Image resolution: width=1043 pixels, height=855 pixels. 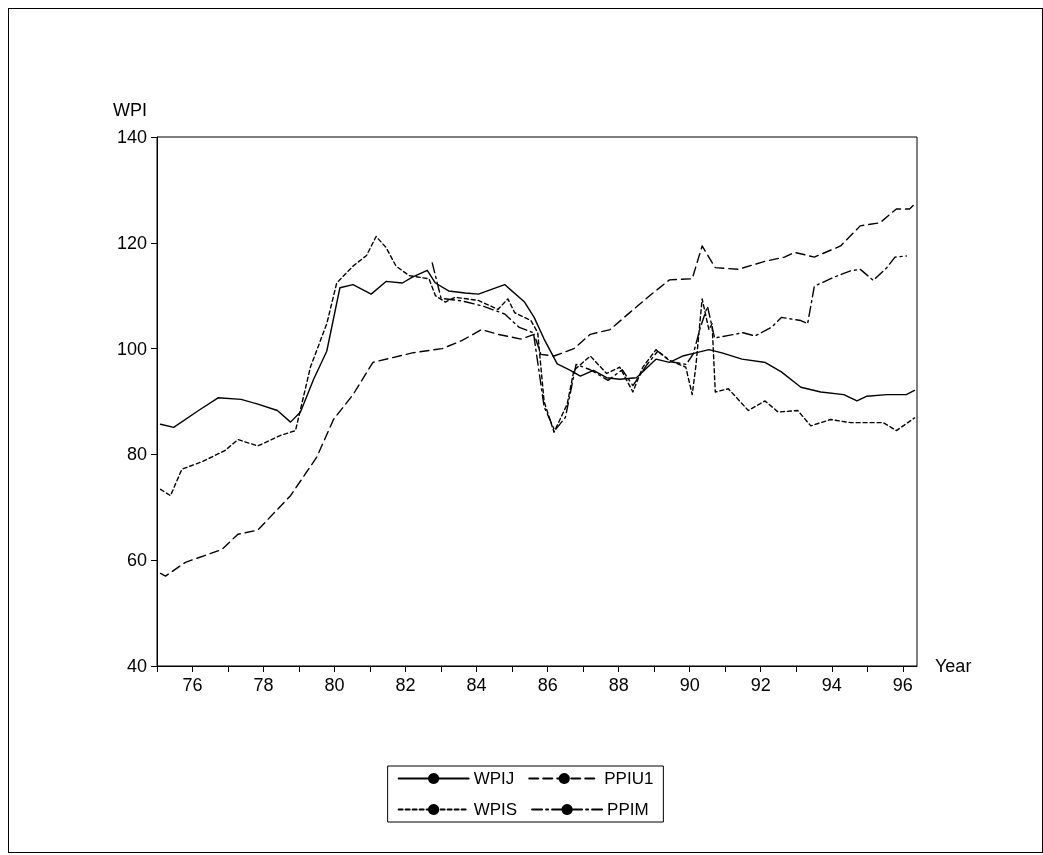 What do you see at coordinates (263, 685) in the screenshot?
I see `x-tick-label: 78` at bounding box center [263, 685].